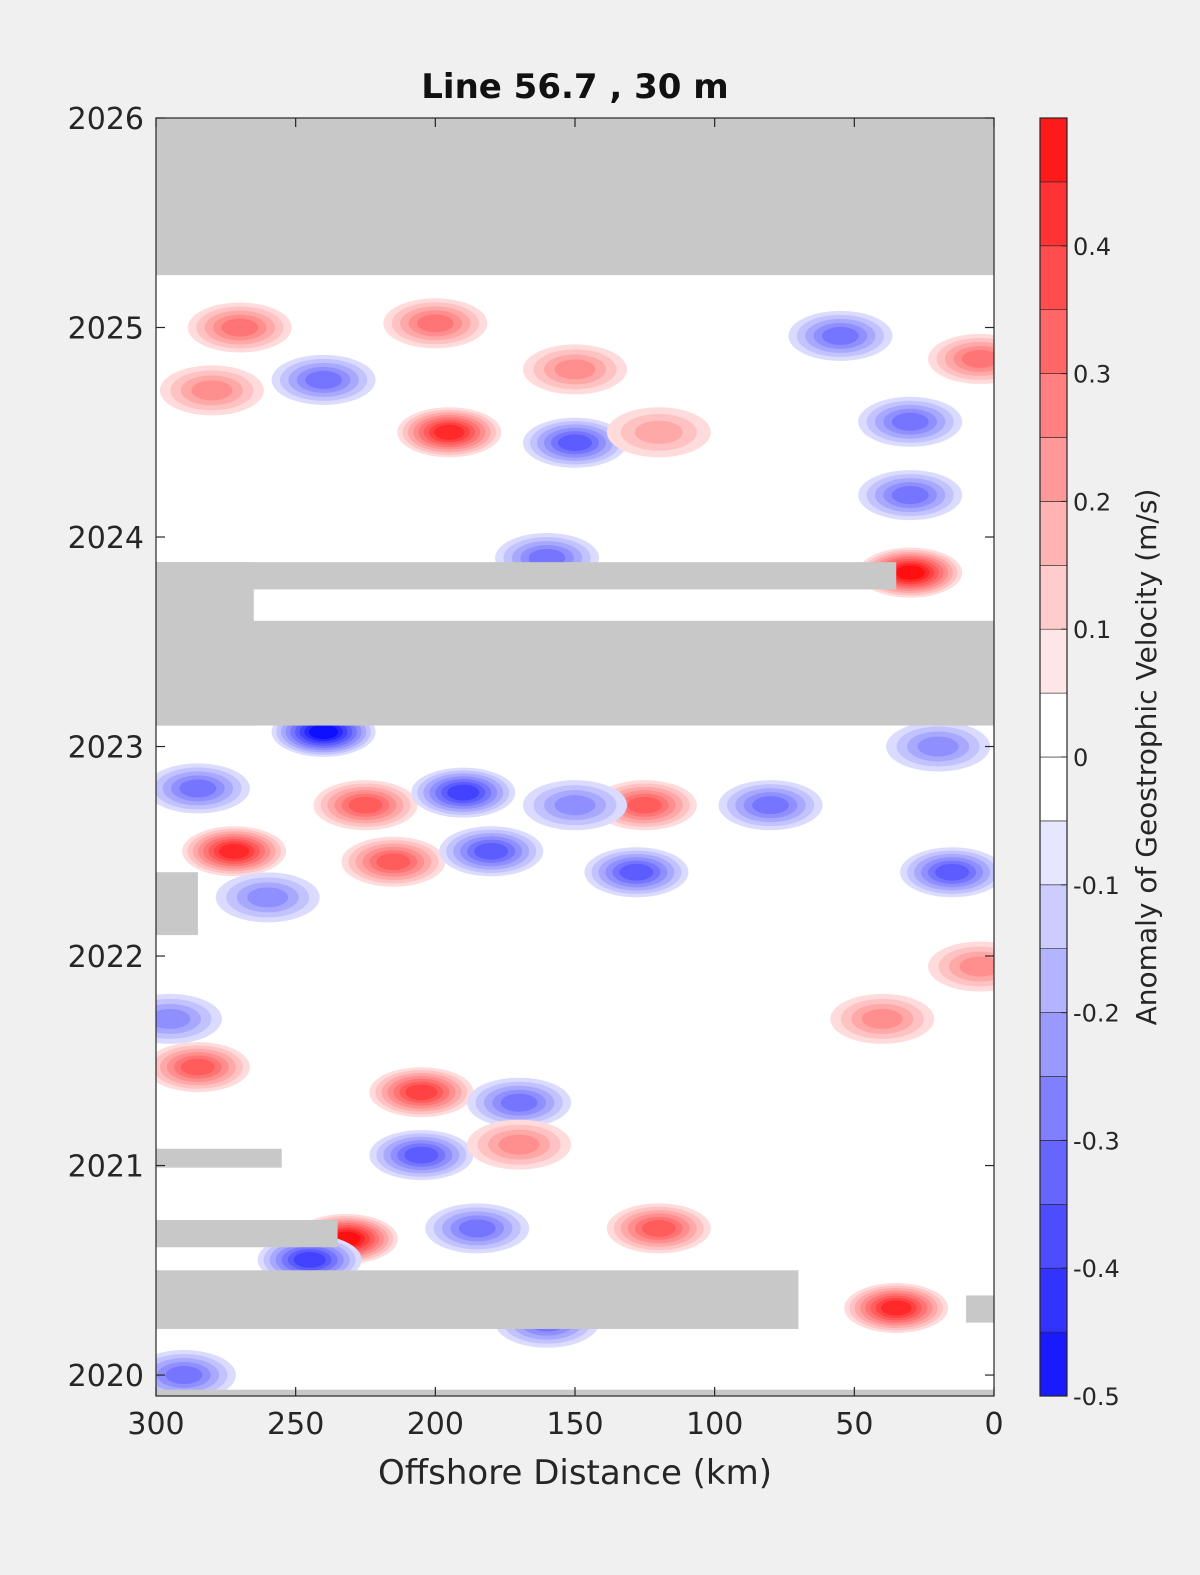  What do you see at coordinates (106, 957) in the screenshot?
I see `y-tick-label: 2022` at bounding box center [106, 957].